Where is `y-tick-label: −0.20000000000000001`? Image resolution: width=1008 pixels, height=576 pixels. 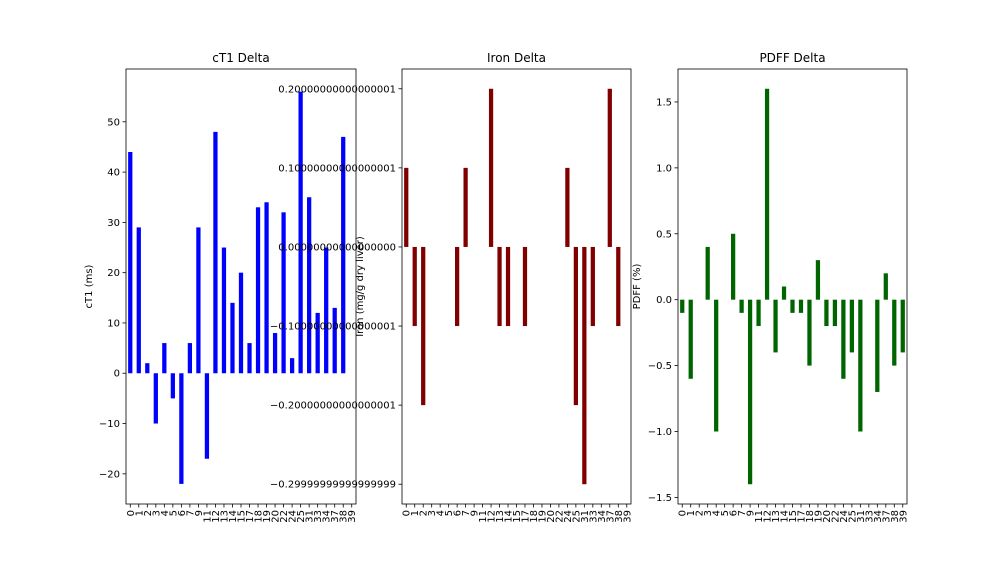
y-tick-label: −0.20000000000000001 is located at coordinates (333, 406).